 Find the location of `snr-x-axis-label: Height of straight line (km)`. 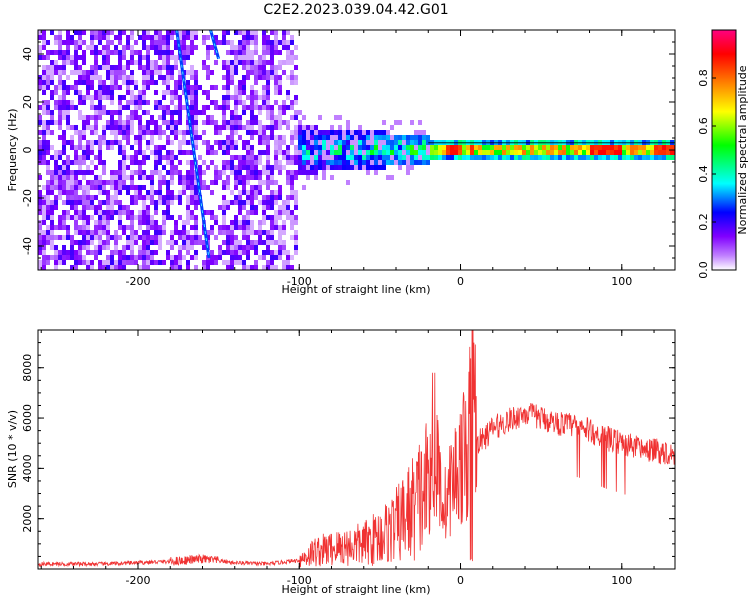

snr-x-axis-label: Height of straight line (km) is located at coordinates (355, 589).